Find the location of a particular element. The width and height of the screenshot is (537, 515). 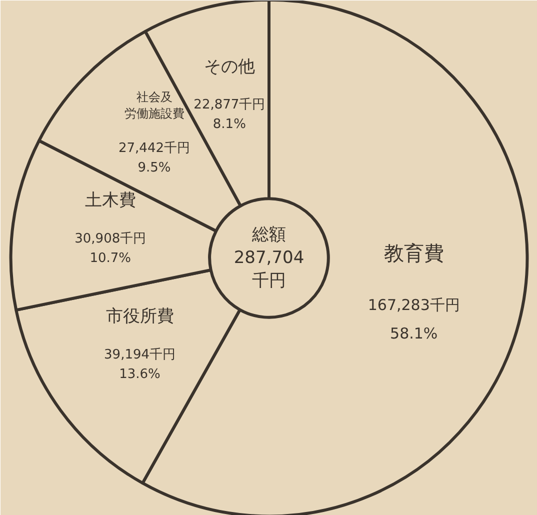

slice-label: 社会及労働施設費 is located at coordinates (154, 105).